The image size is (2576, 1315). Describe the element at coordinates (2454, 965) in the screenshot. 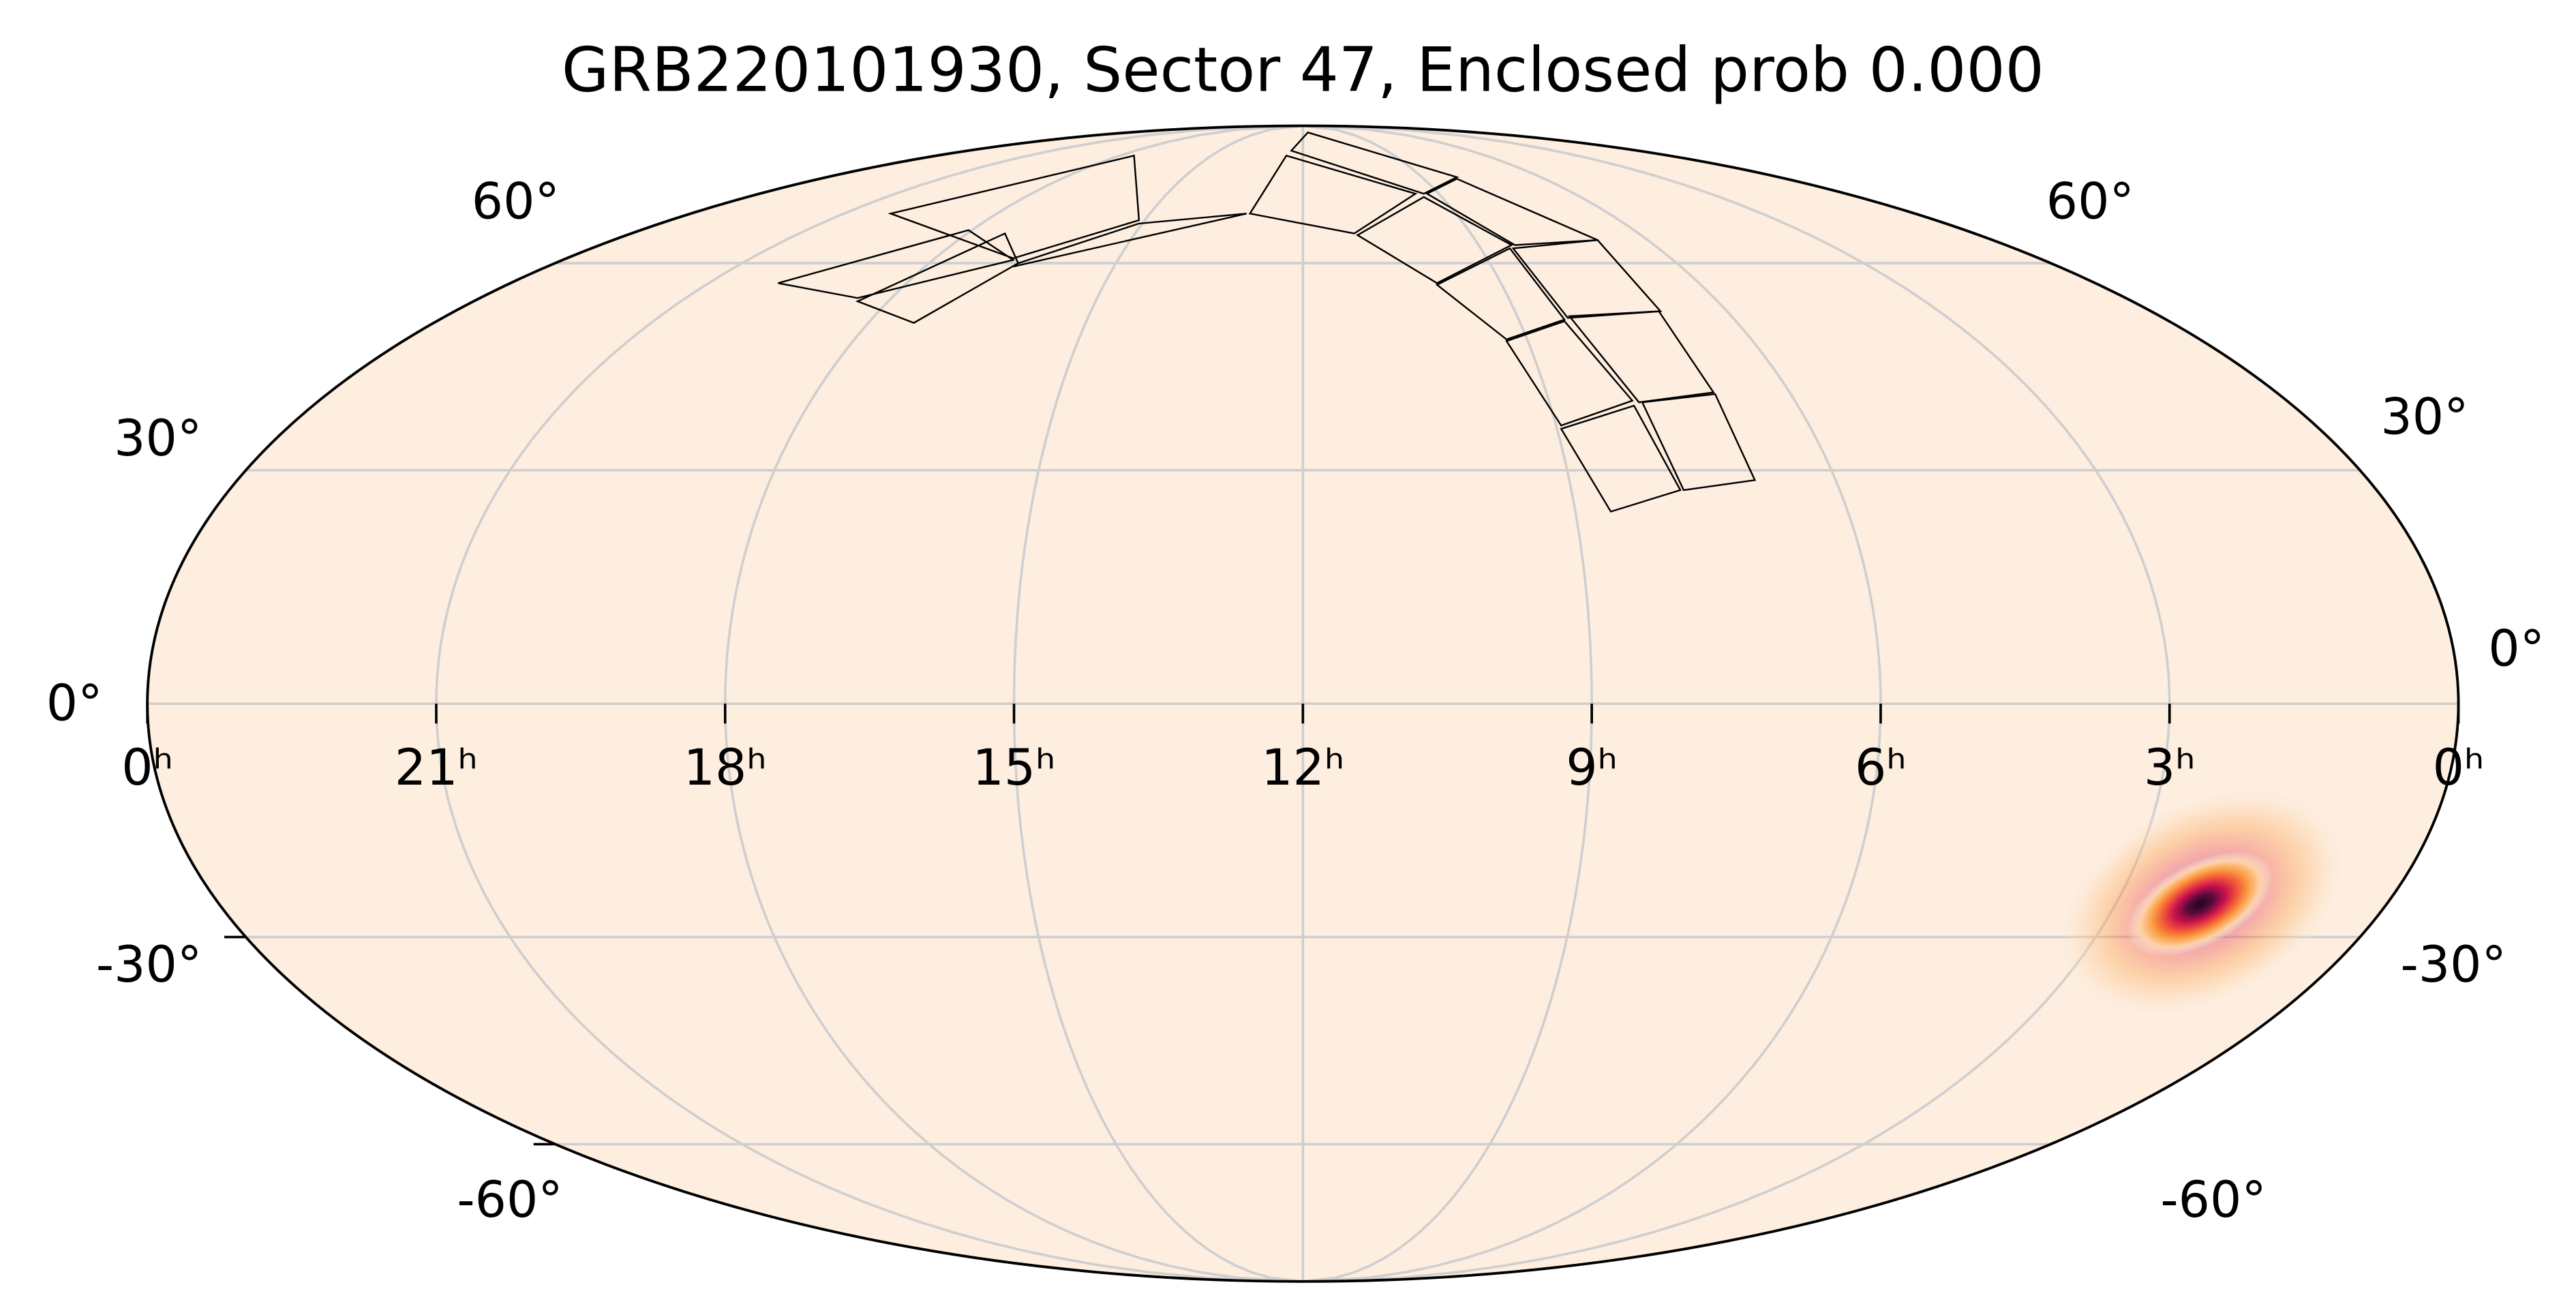

I see `y-tick-label-right: -30°` at that location.